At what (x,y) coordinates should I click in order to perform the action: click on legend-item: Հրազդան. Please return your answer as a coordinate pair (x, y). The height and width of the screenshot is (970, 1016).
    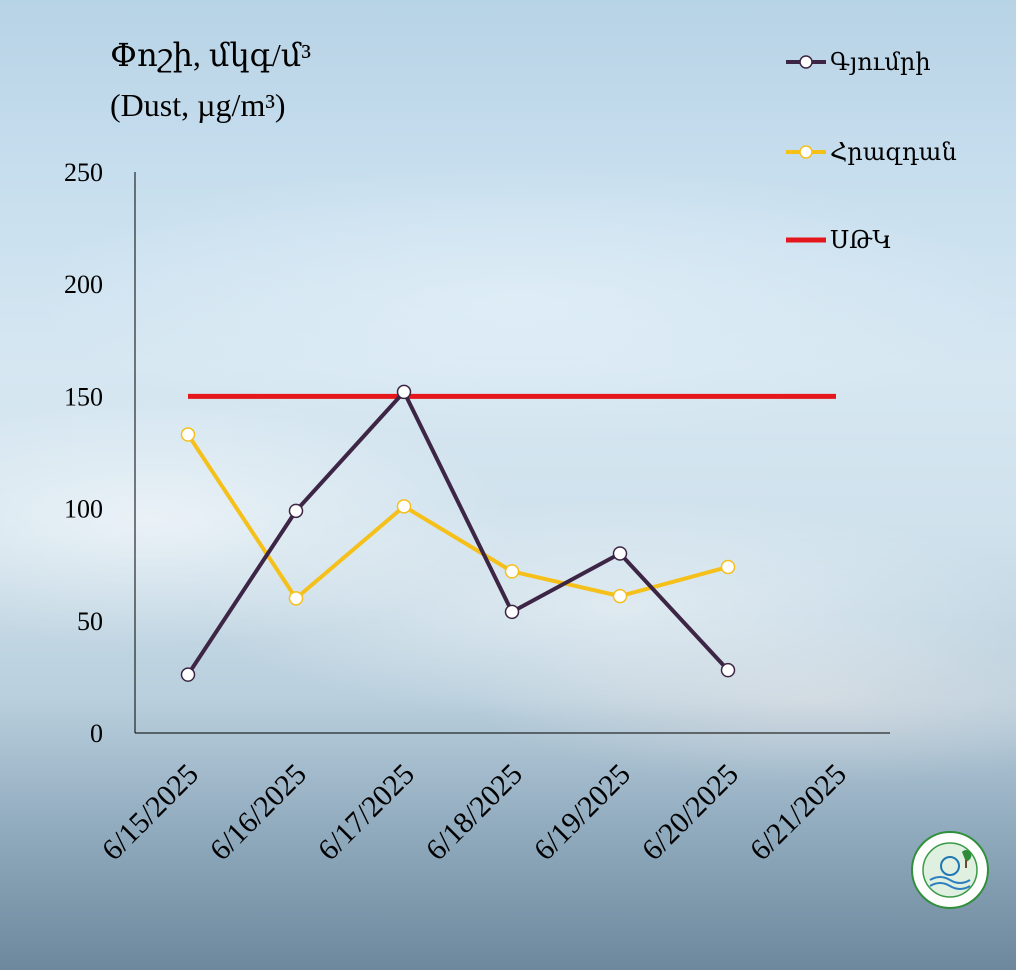
    Looking at the image, I should click on (871, 152).